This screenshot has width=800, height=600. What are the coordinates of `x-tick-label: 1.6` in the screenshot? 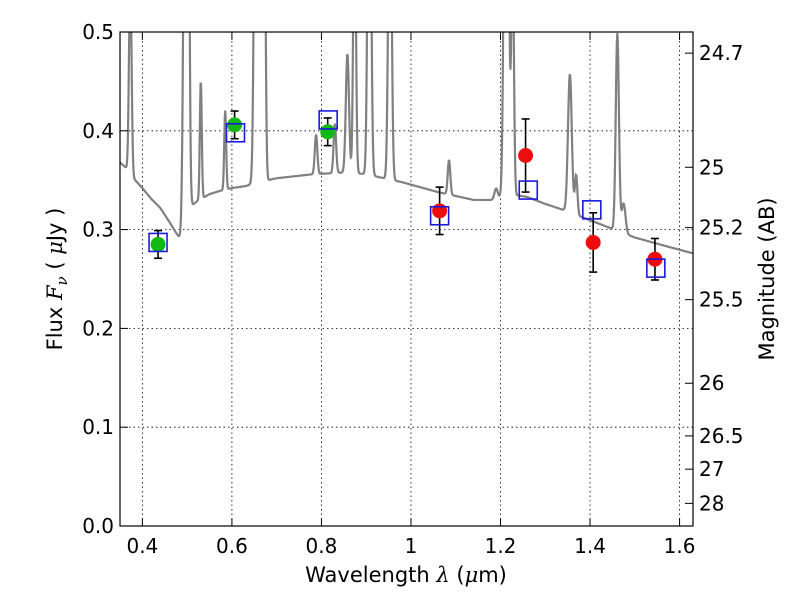 It's located at (680, 546).